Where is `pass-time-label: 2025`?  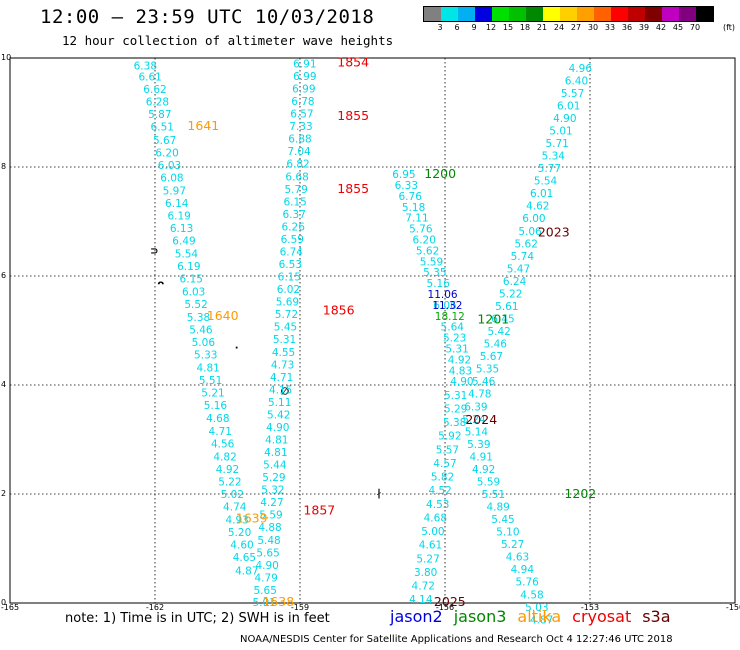
pass-time-label: 2025 is located at coordinates (450, 601).